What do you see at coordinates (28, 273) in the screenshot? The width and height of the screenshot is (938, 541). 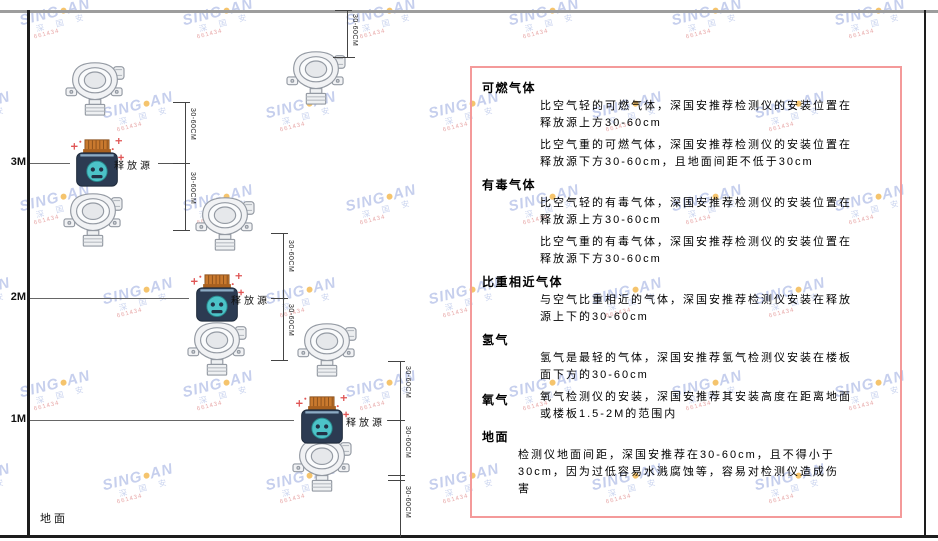 I see `left-wall-line` at bounding box center [28, 273].